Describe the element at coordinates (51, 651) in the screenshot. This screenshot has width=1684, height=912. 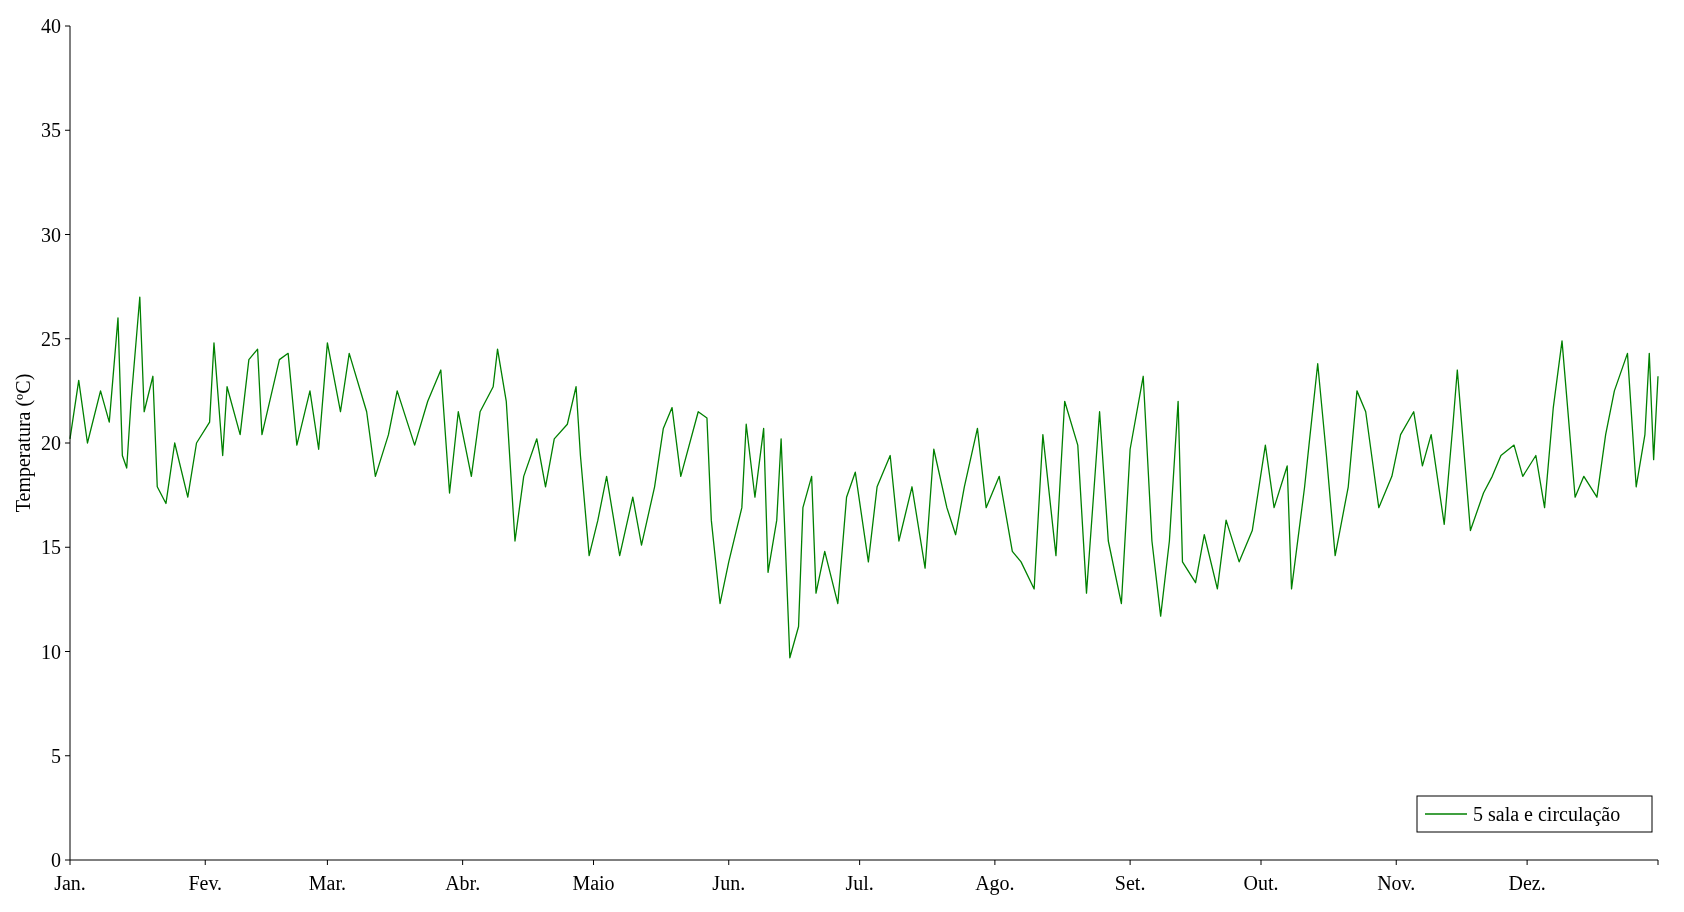
I see `y-tick-label: 10` at that location.